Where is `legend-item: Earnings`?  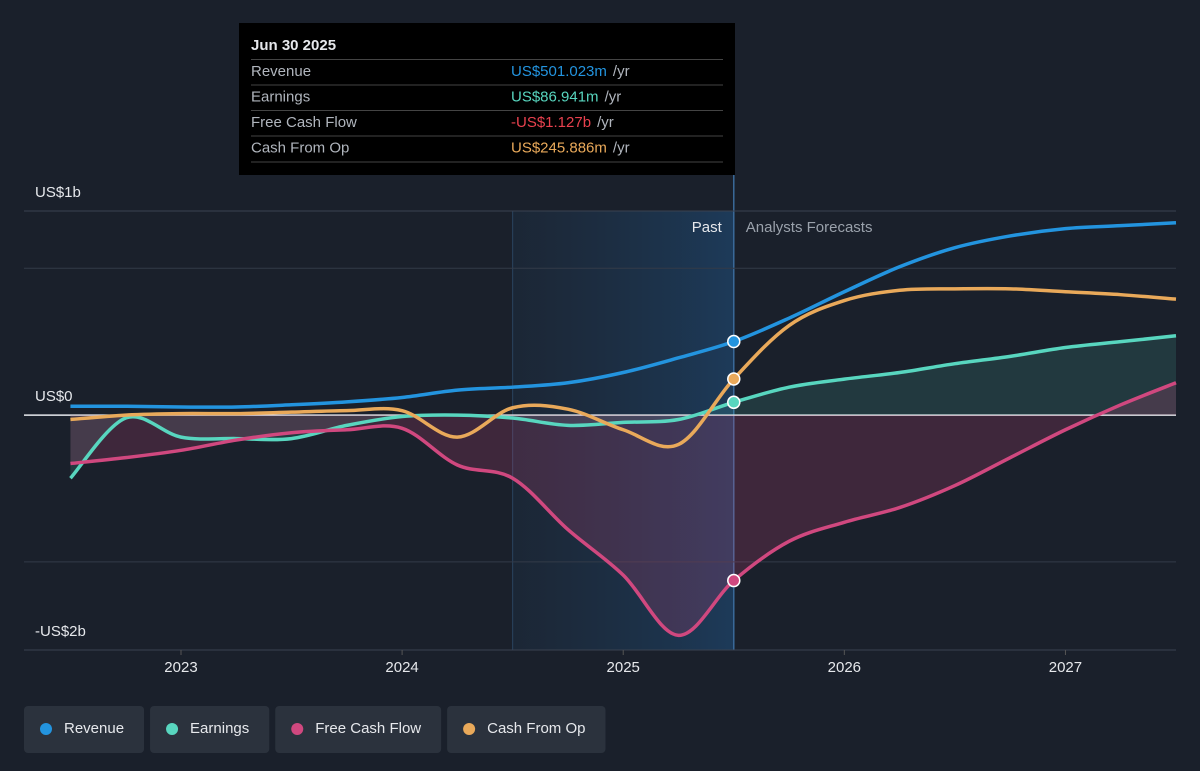 legend-item: Earnings is located at coordinates (210, 729).